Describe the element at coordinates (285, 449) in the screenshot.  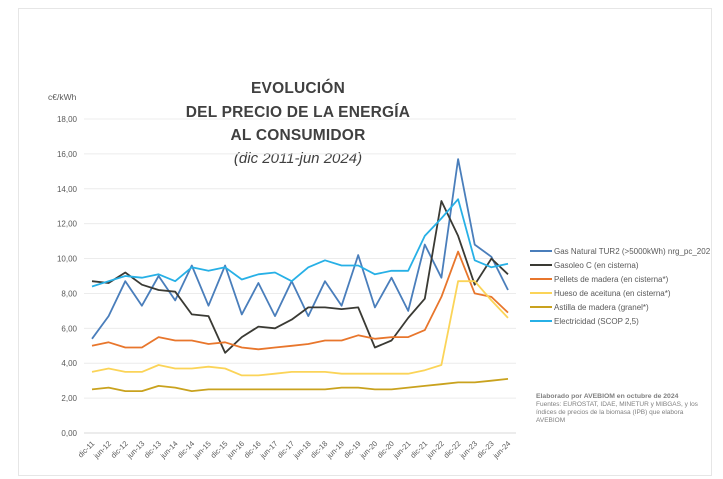
I see `x-tick-label: dic-17` at that location.